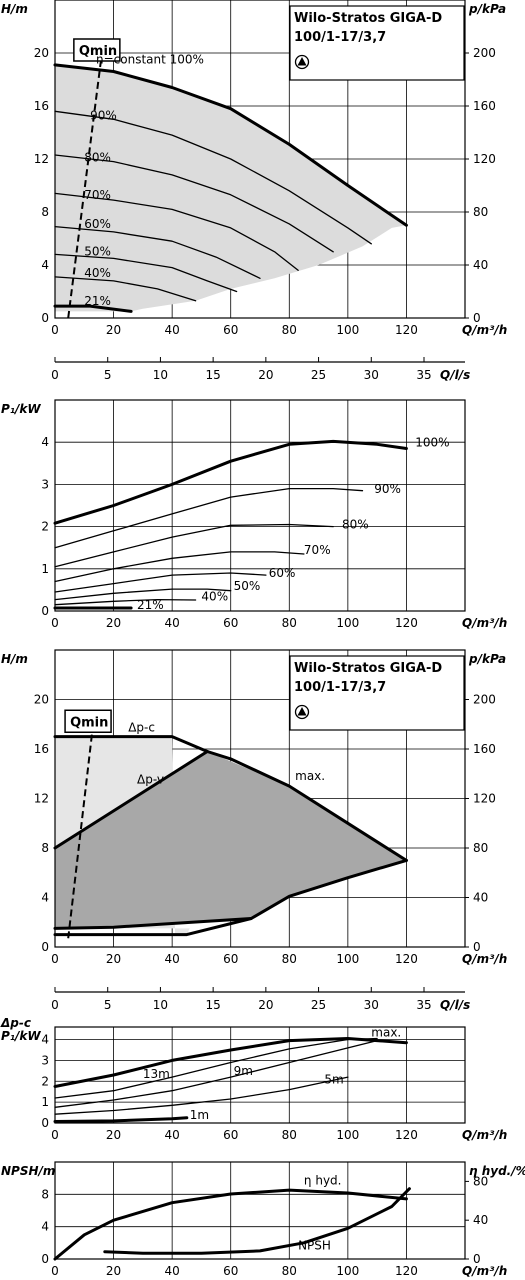  I want to click on flow-tick-label: 5, so click(108, 375).